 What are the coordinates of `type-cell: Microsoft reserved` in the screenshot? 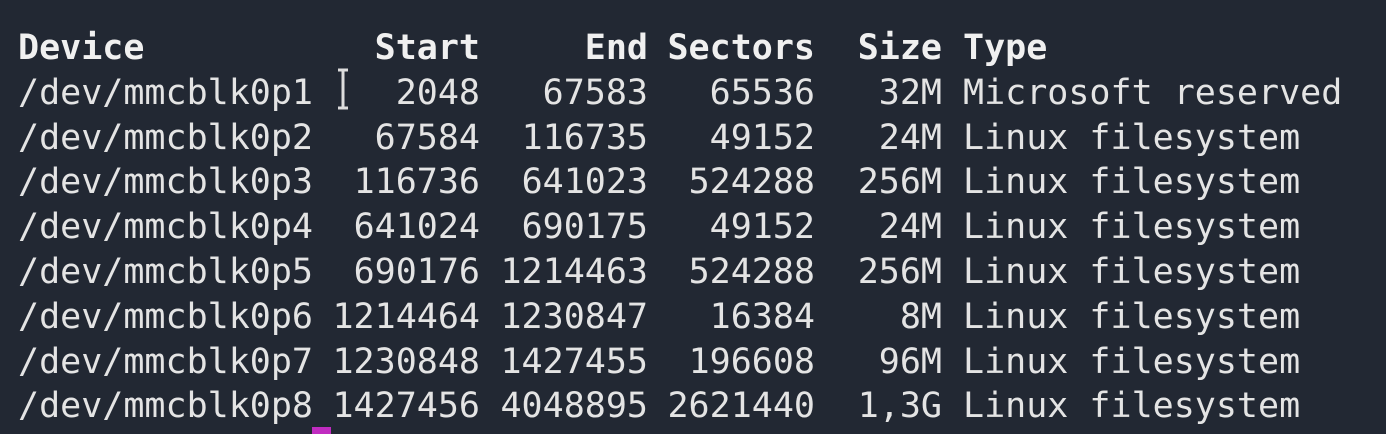 It's located at (1153, 92).